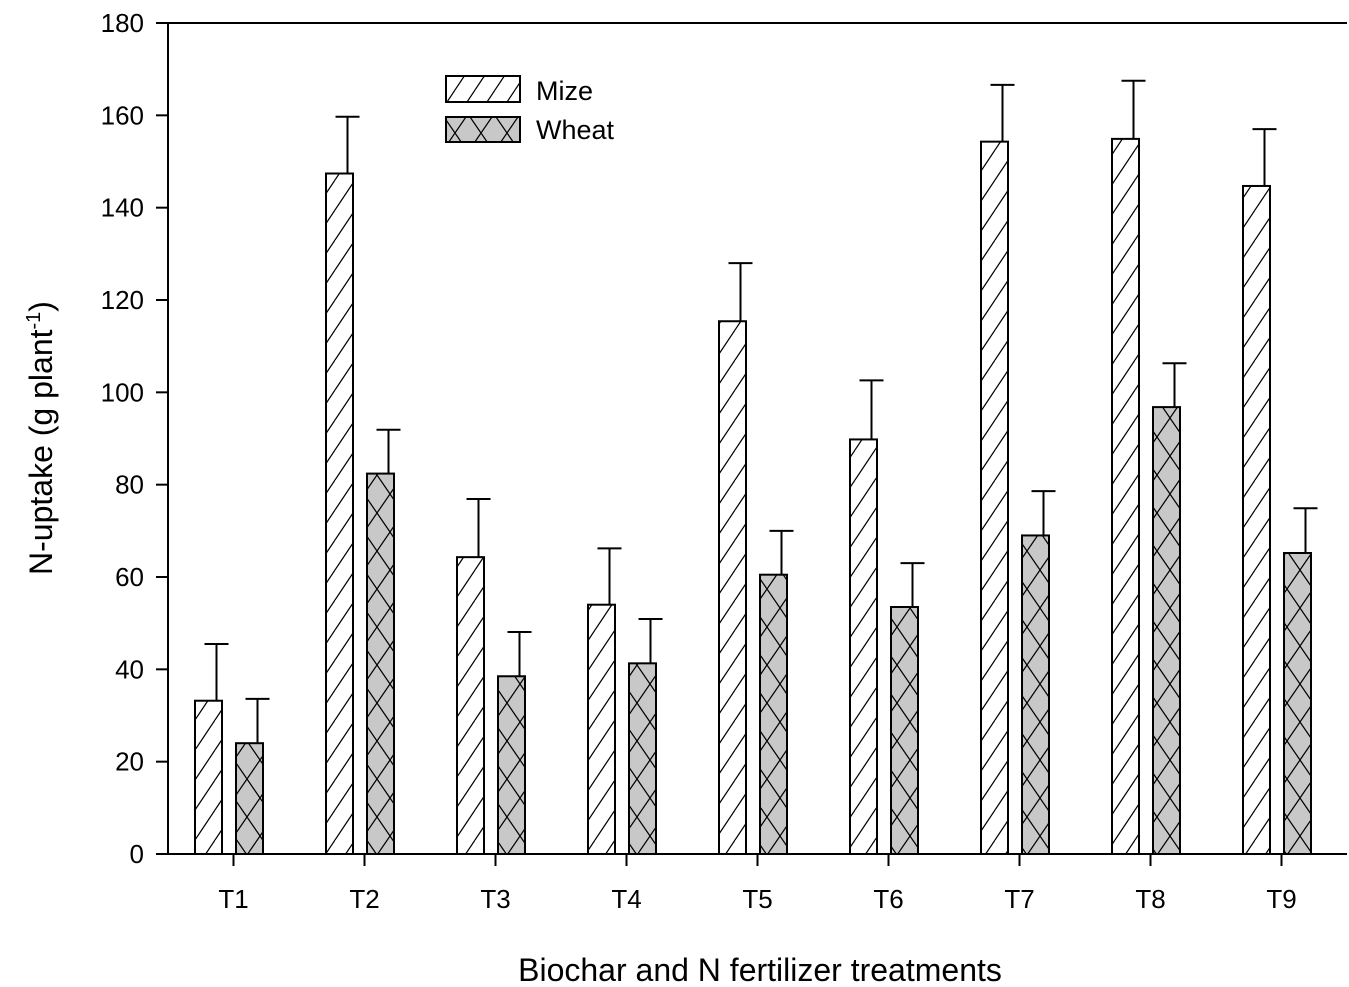 This screenshot has width=1349, height=987. I want to click on x-tick-label: T3, so click(495, 899).